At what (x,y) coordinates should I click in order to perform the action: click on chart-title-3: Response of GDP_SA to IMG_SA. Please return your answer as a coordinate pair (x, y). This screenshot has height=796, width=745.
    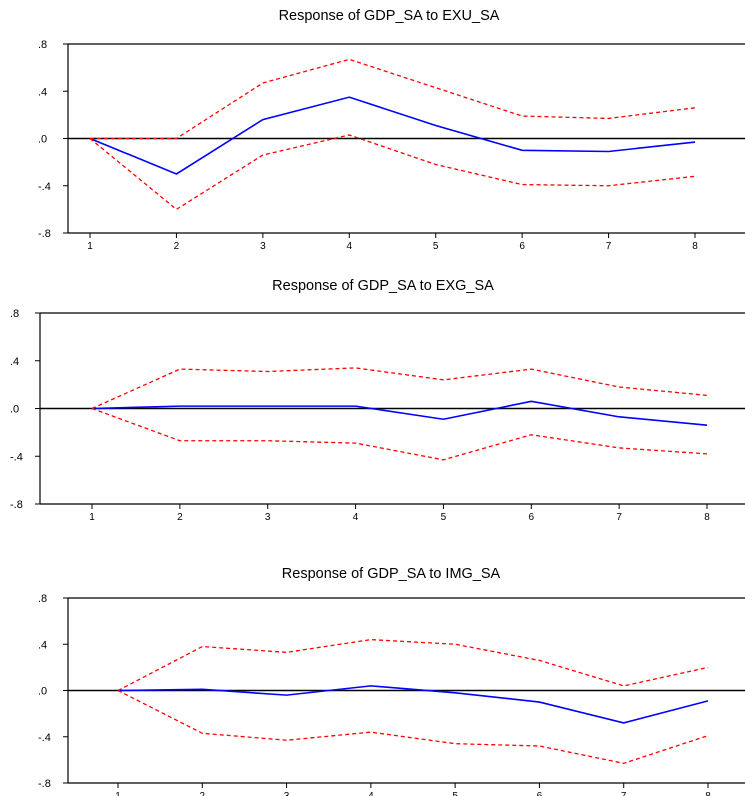
    Looking at the image, I should click on (391, 574).